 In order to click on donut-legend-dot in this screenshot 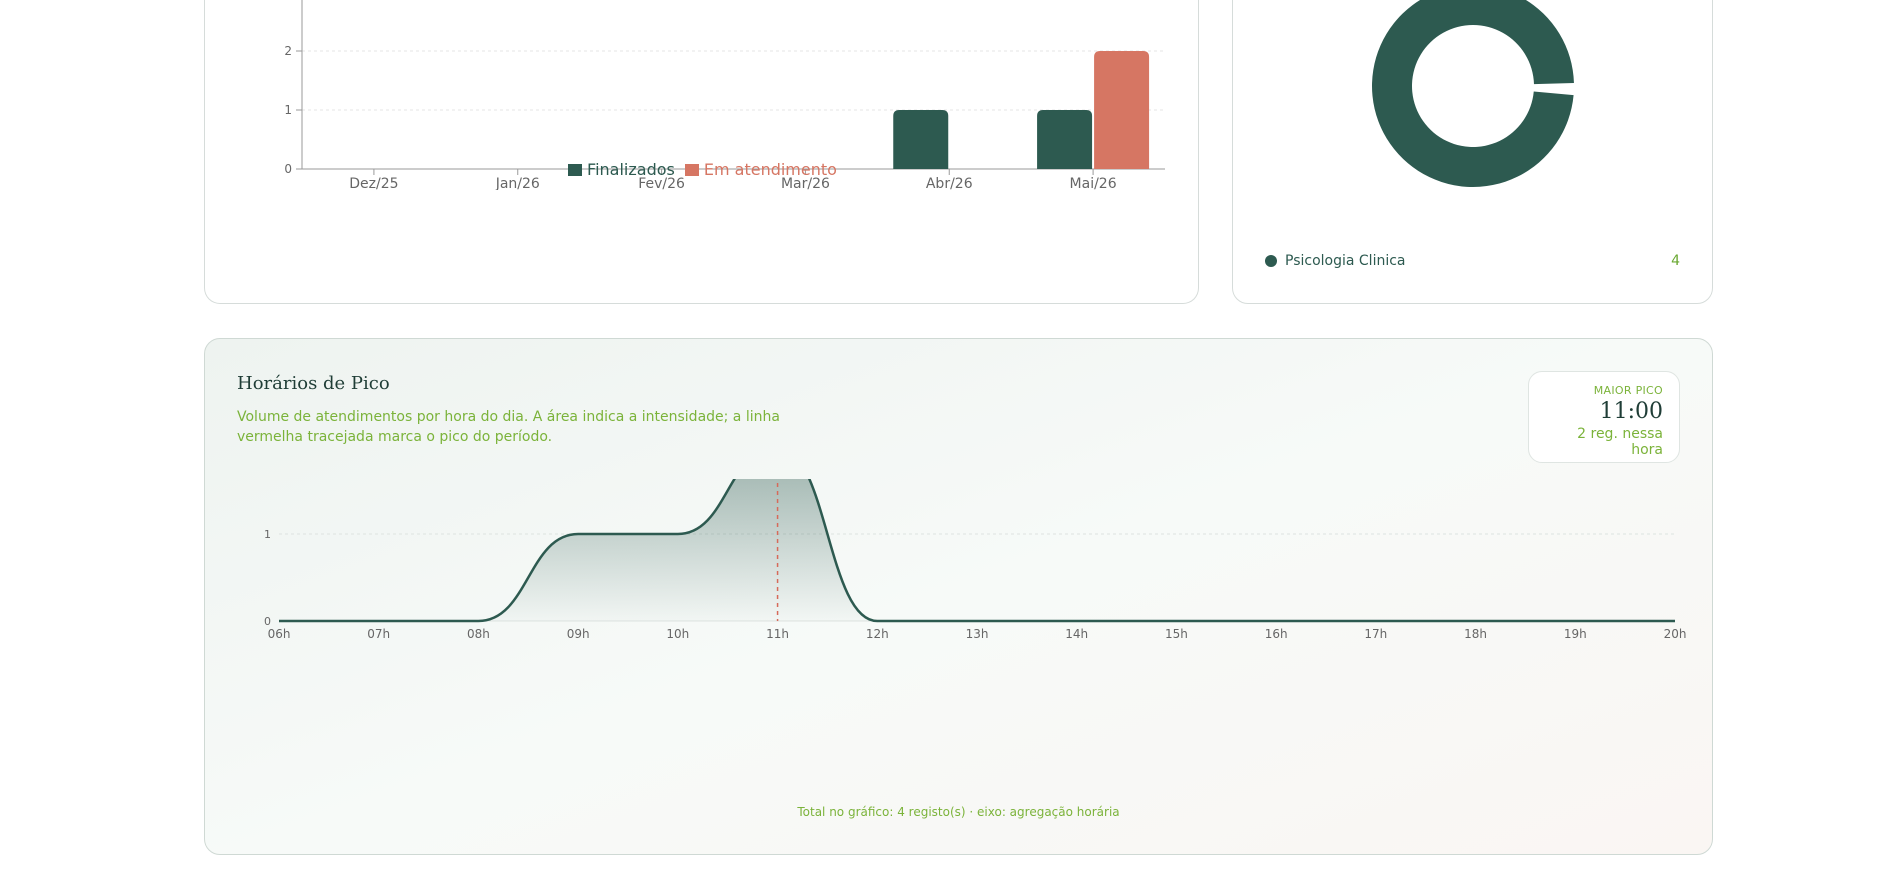, I will do `click(1271, 261)`.